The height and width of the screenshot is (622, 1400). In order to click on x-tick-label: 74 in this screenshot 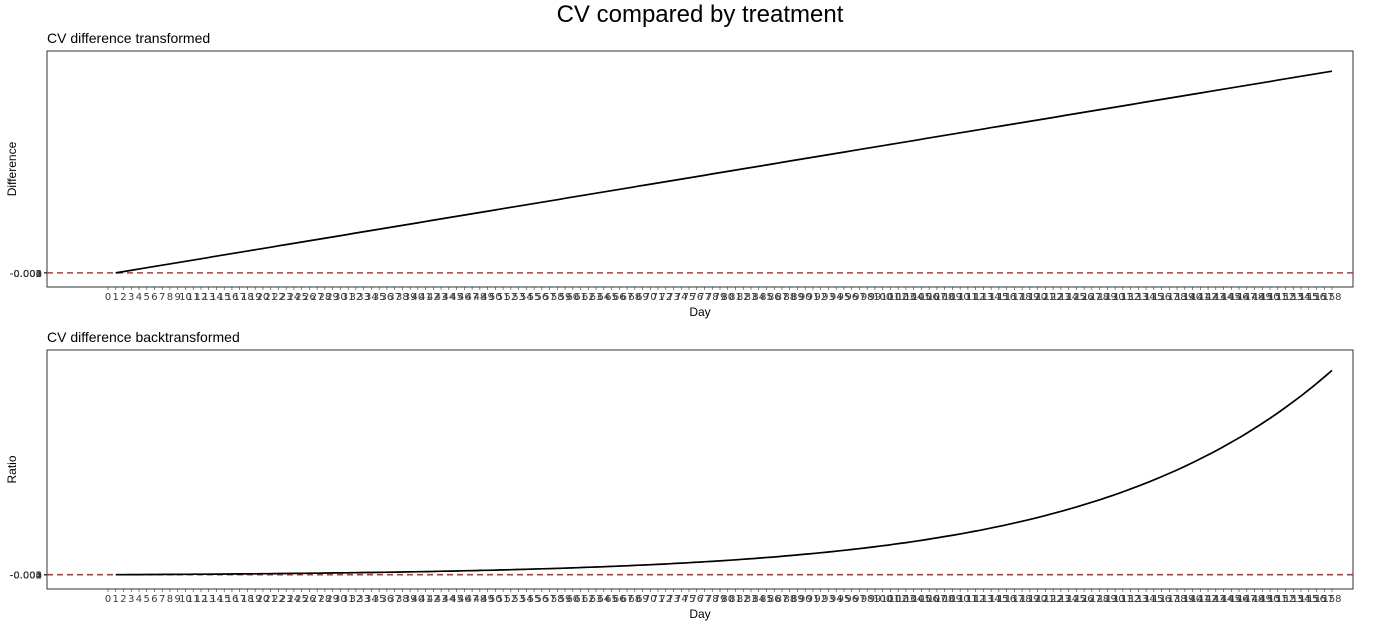, I will do `click(681, 599)`.